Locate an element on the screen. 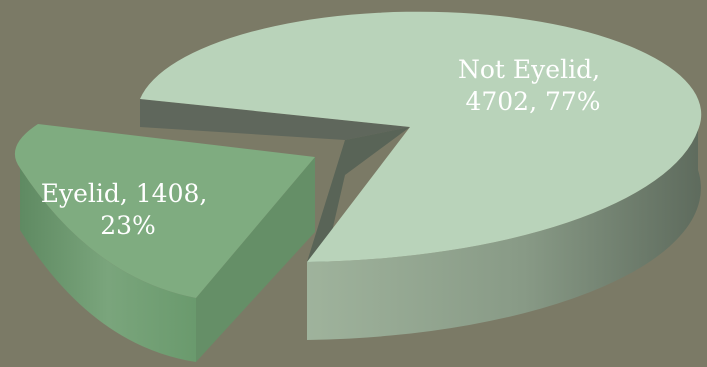  slice-not-eyelid-inner-wall is located at coordinates (275, 119).